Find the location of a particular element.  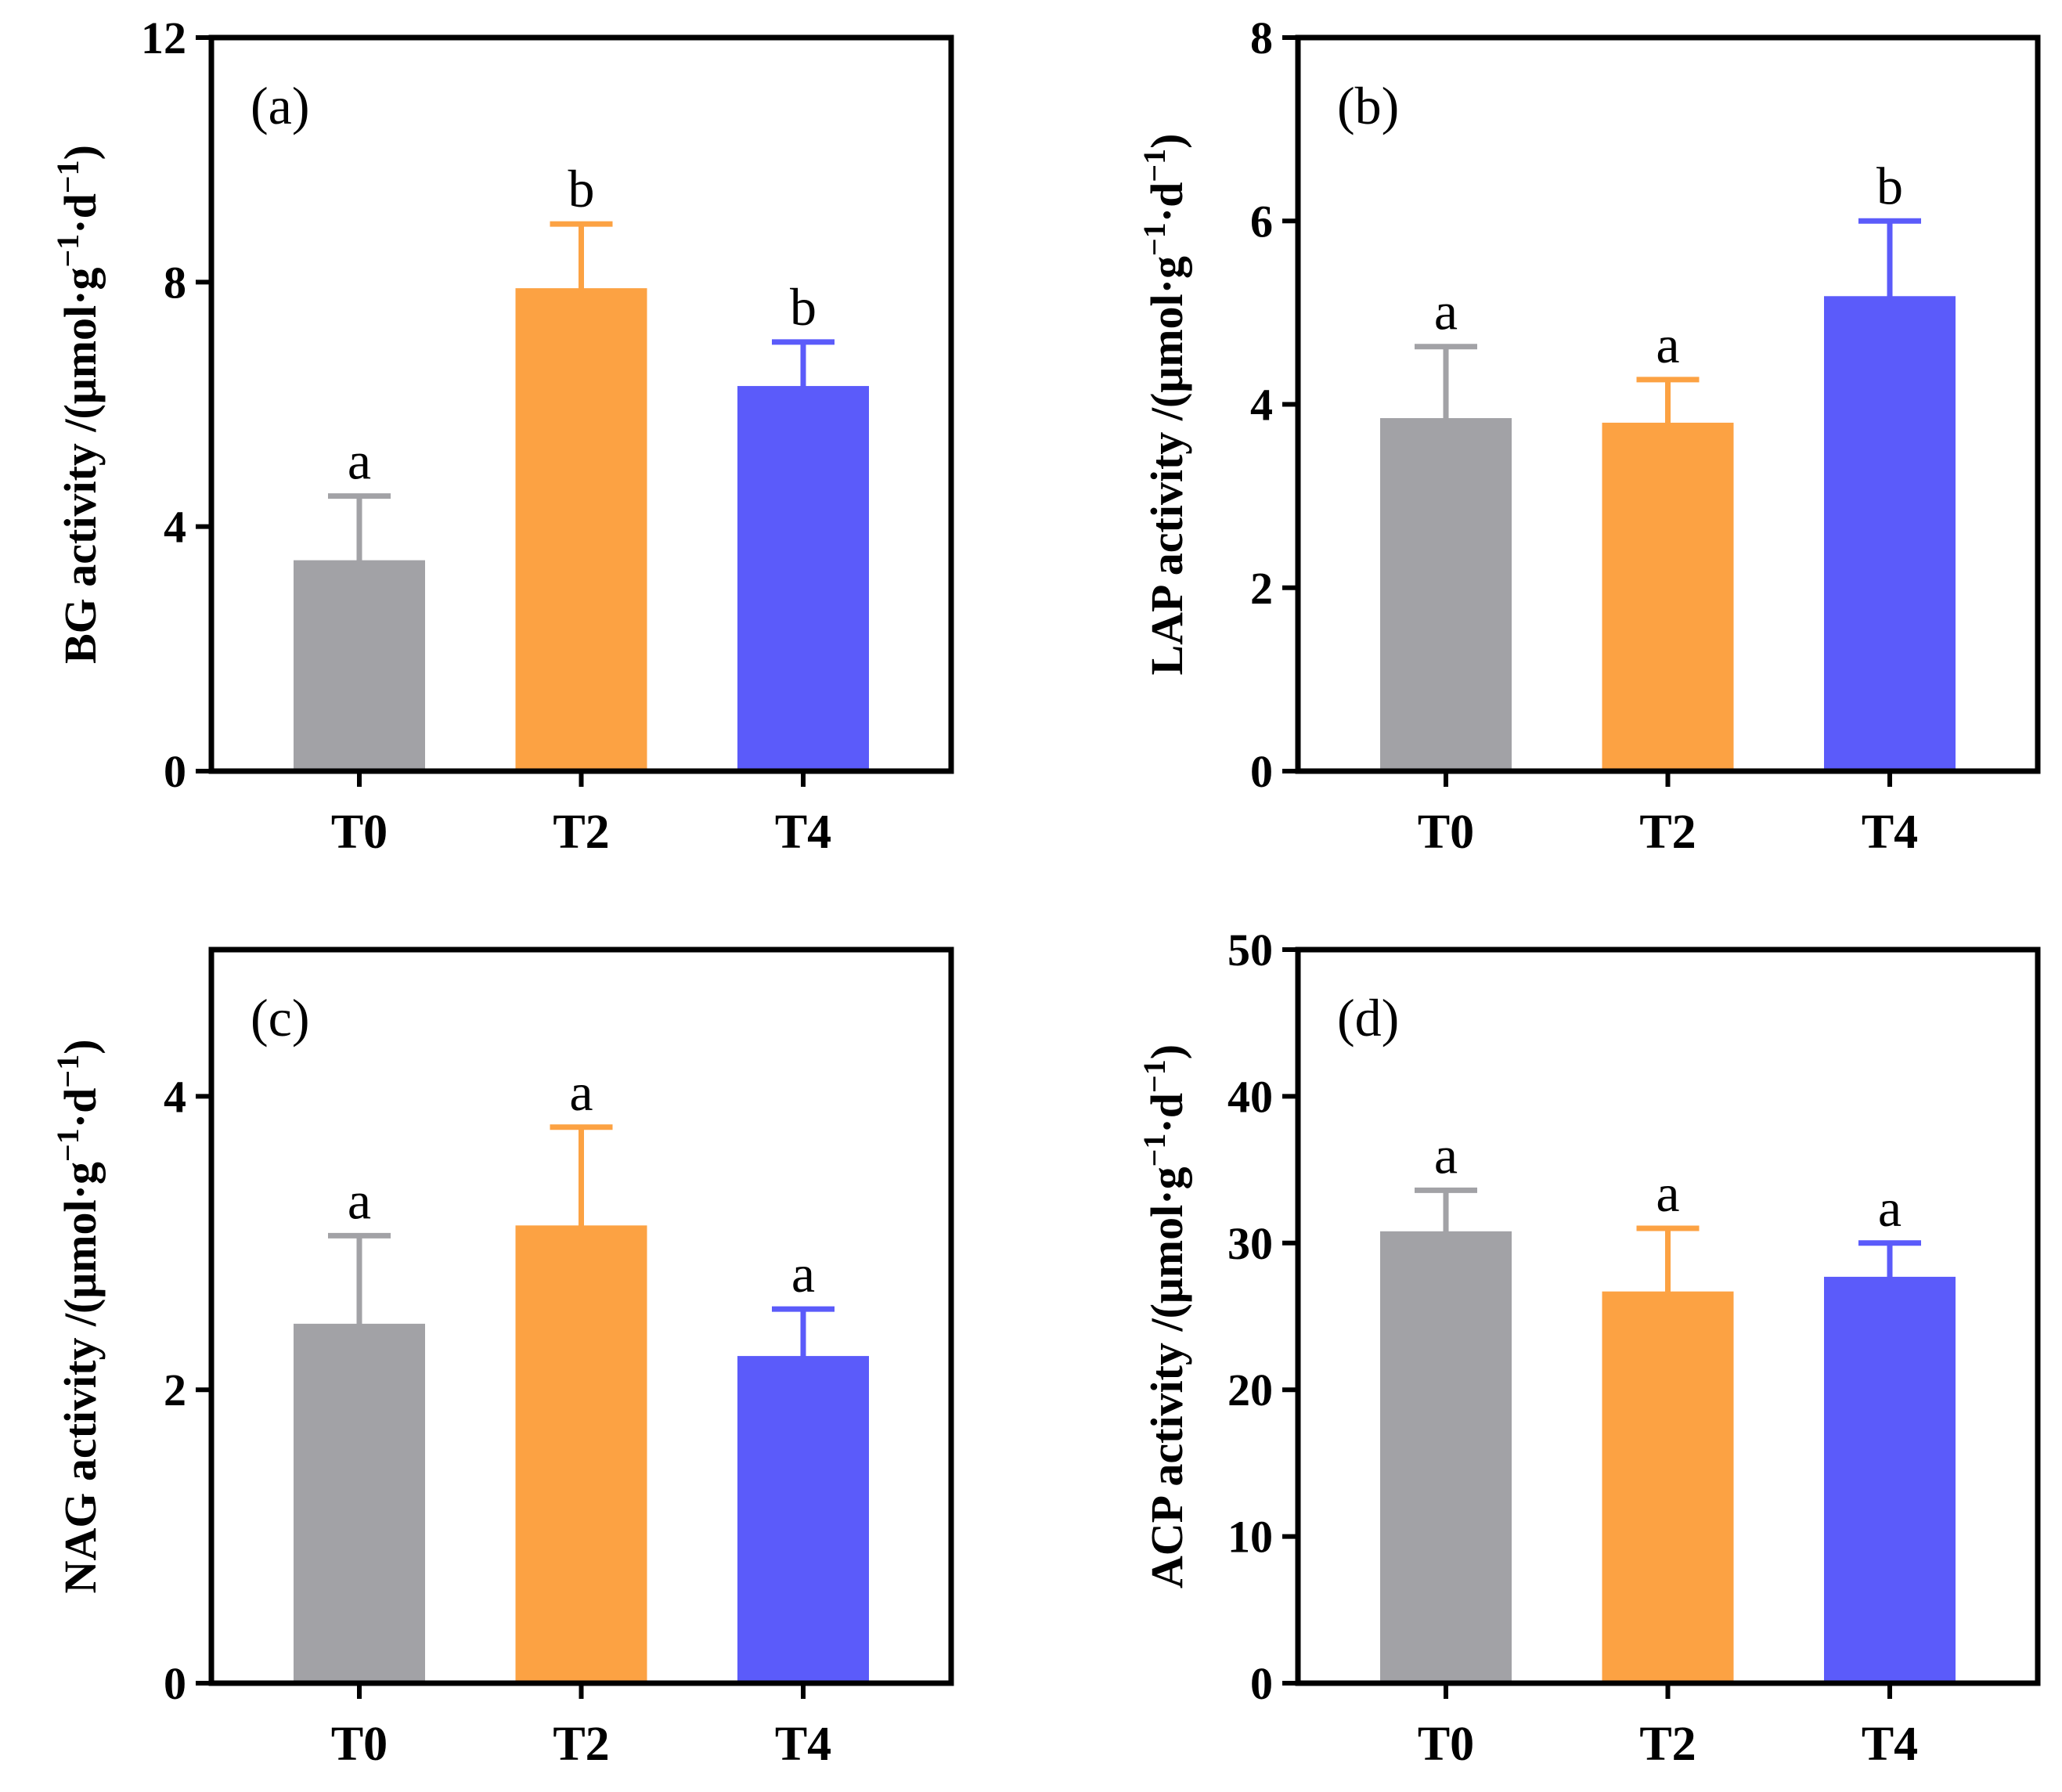

y-axis-label: NAG activity /(μmol·g−1·d−1) is located at coordinates (78, 1316).